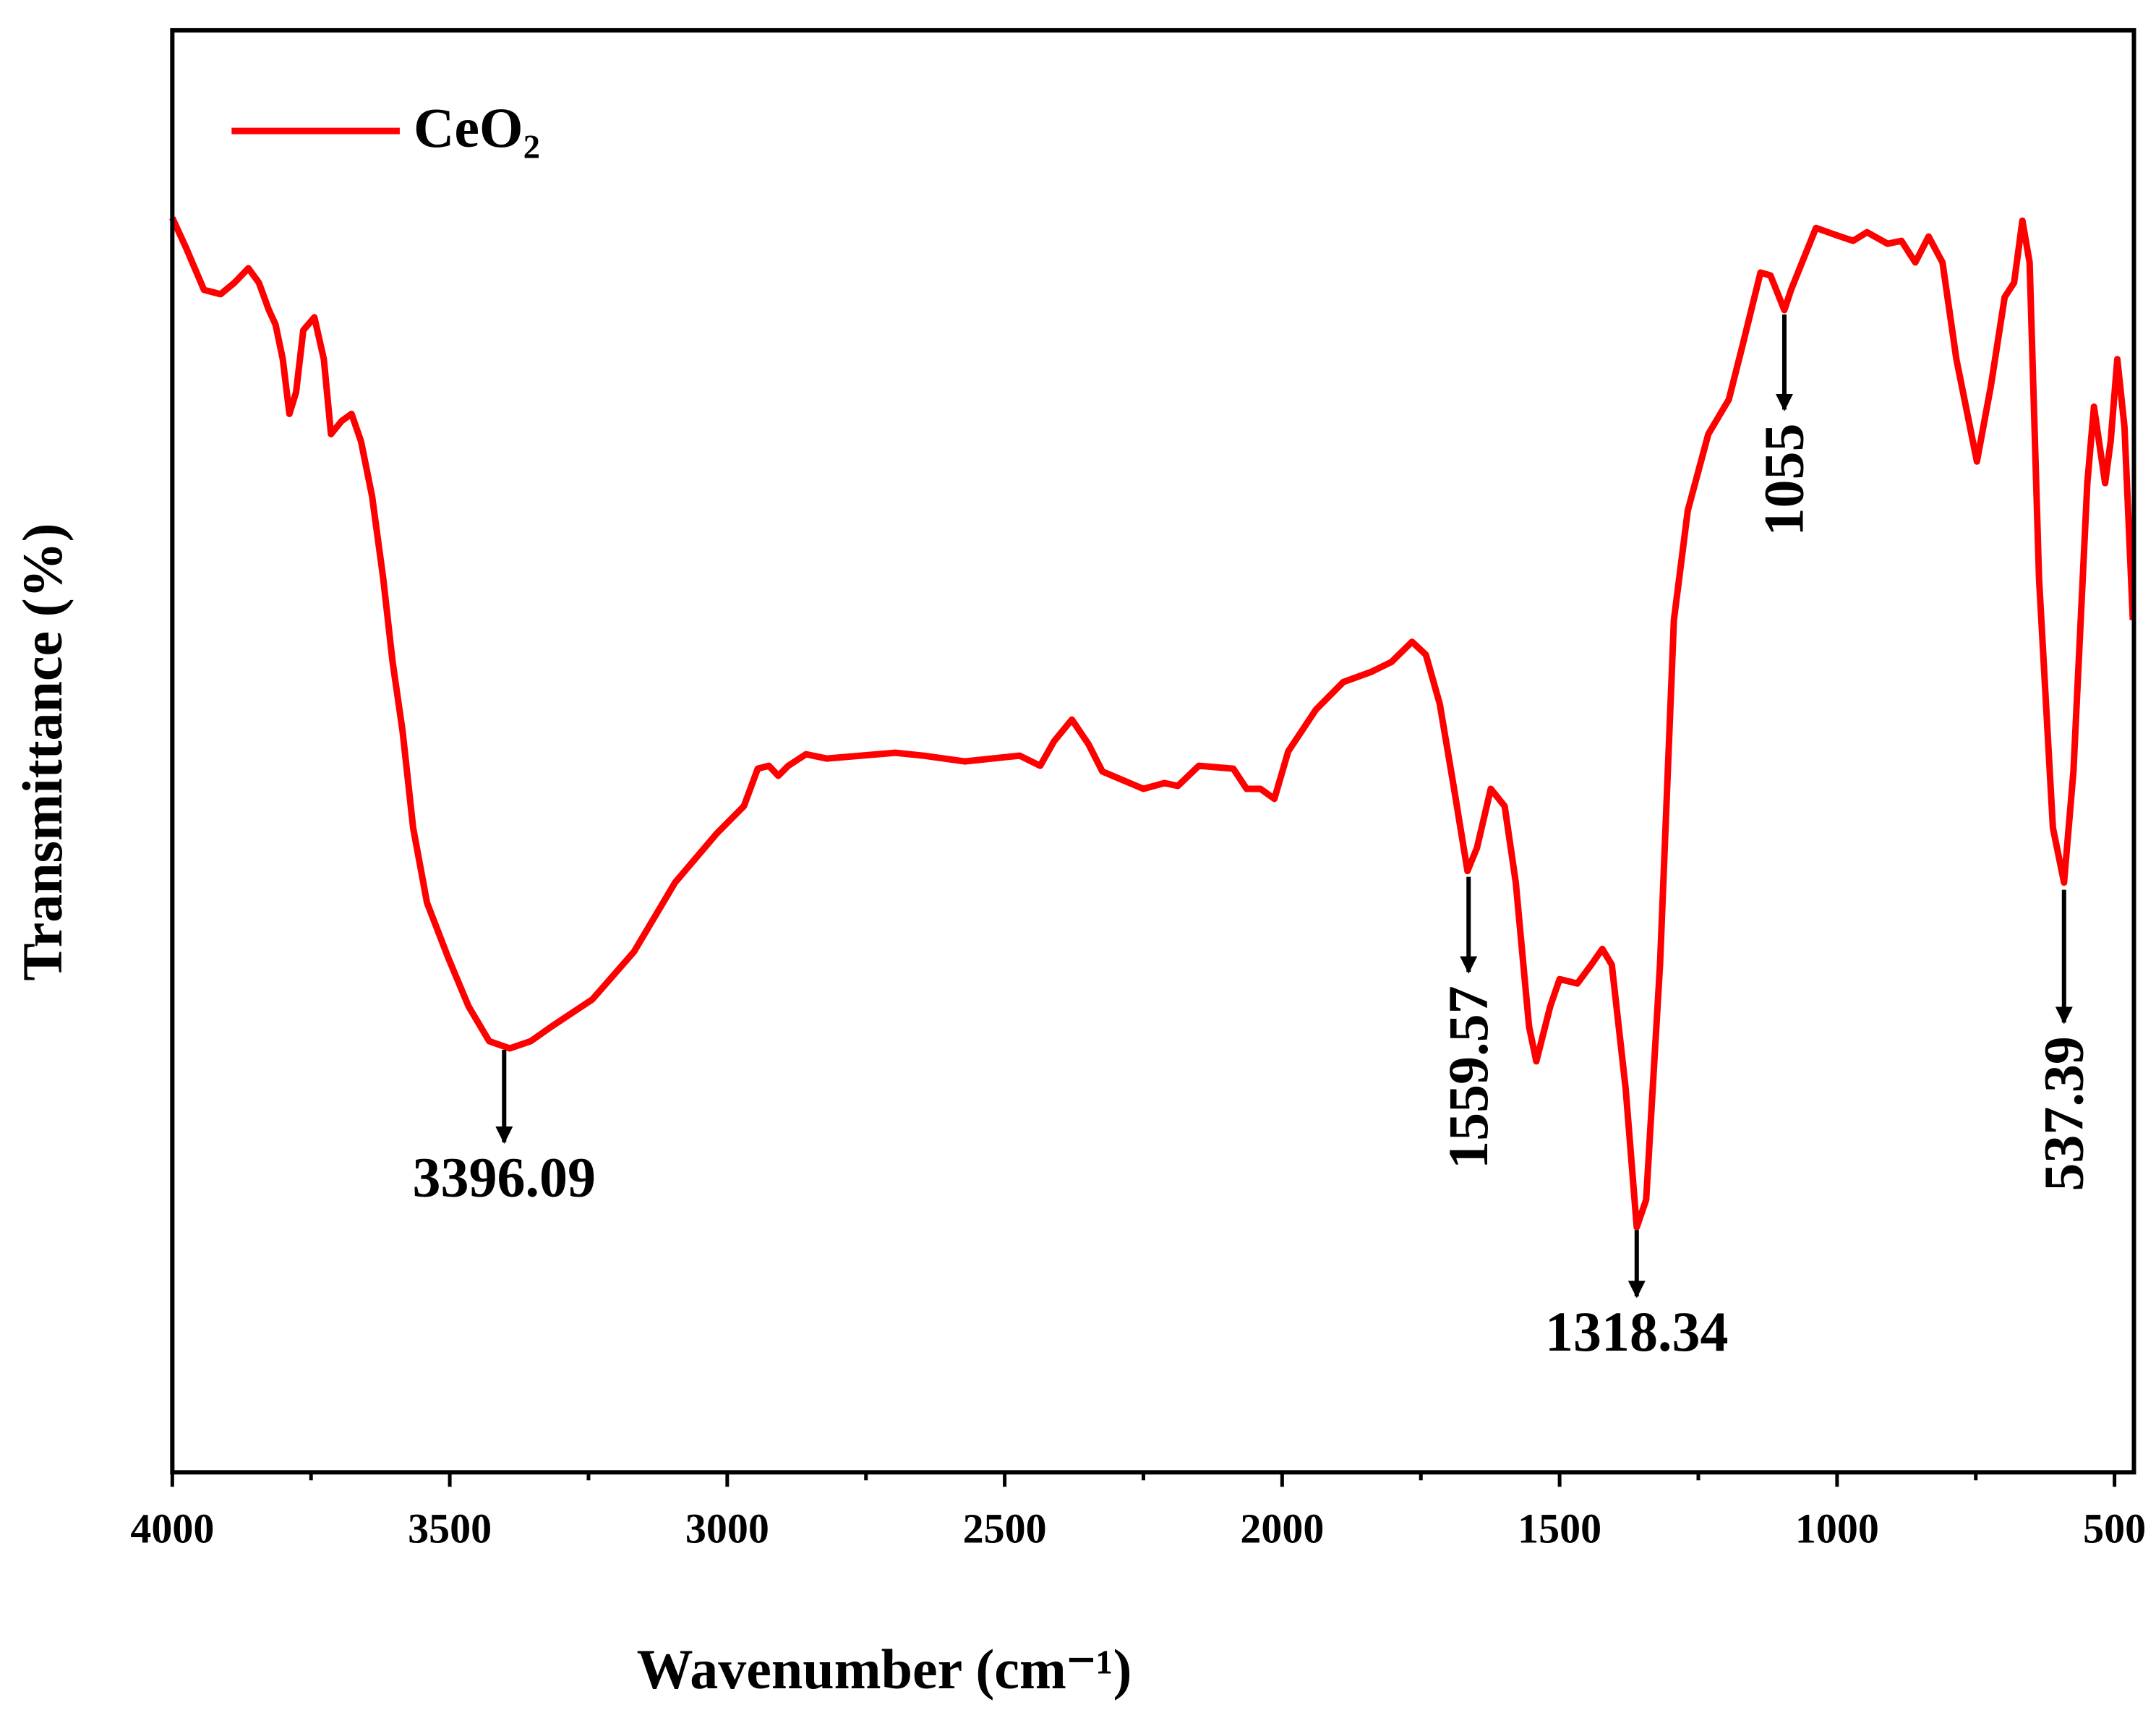 The height and width of the screenshot is (1723, 2156). I want to click on x-tick-label: 3500, so click(450, 1528).